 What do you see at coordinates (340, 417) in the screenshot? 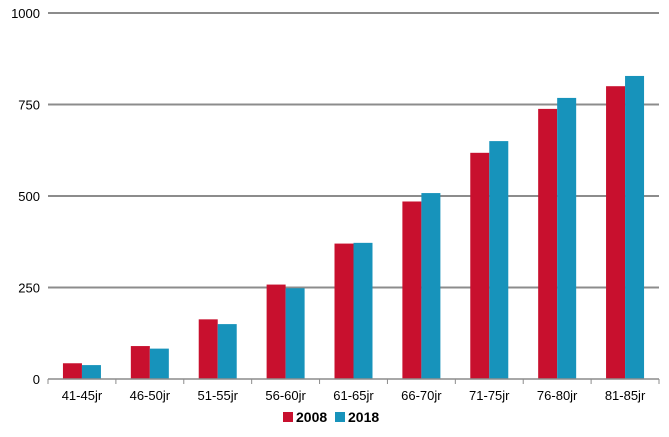
I see `legend-swatch-2018` at bounding box center [340, 417].